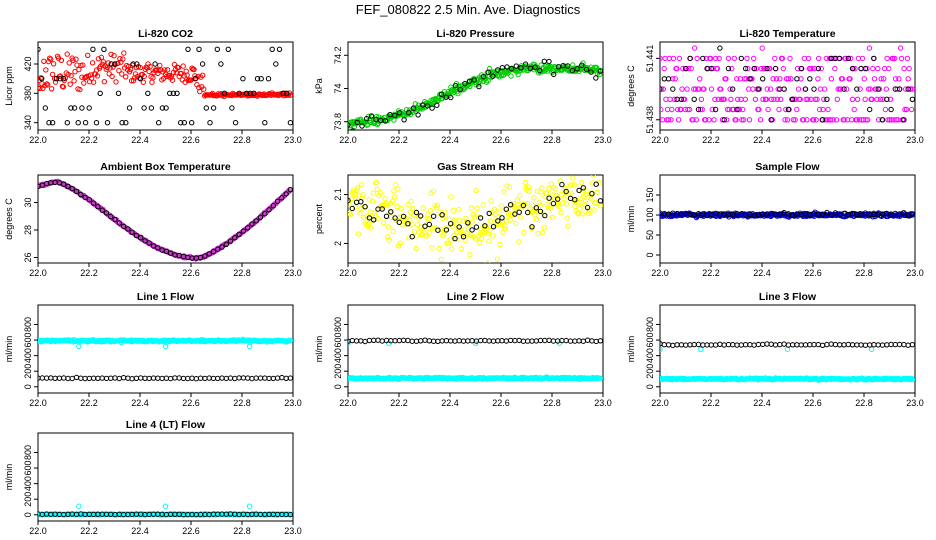 This screenshot has height=540, width=936. What do you see at coordinates (650, 194) in the screenshot?
I see `y-tick-label: 150` at bounding box center [650, 194].